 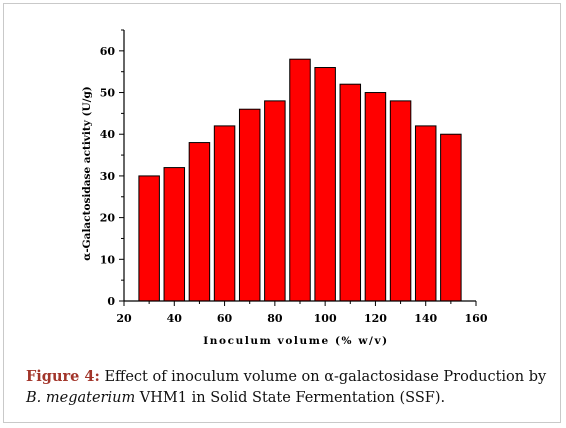 What do you see at coordinates (108, 259) in the screenshot?
I see `y-tick-label-10: 10` at bounding box center [108, 259].